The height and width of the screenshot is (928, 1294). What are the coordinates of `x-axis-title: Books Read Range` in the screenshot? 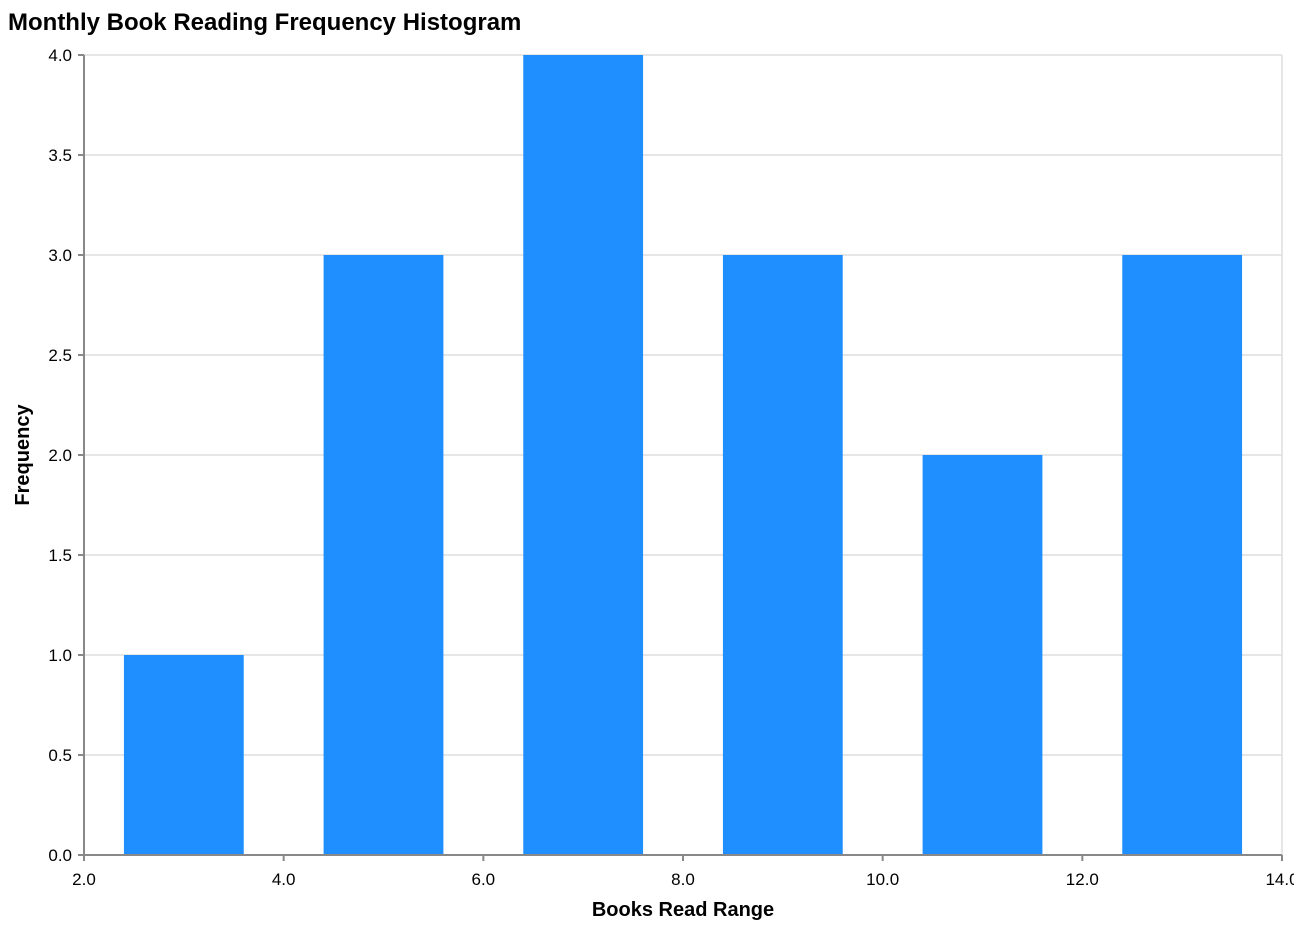 It's located at (683, 910).